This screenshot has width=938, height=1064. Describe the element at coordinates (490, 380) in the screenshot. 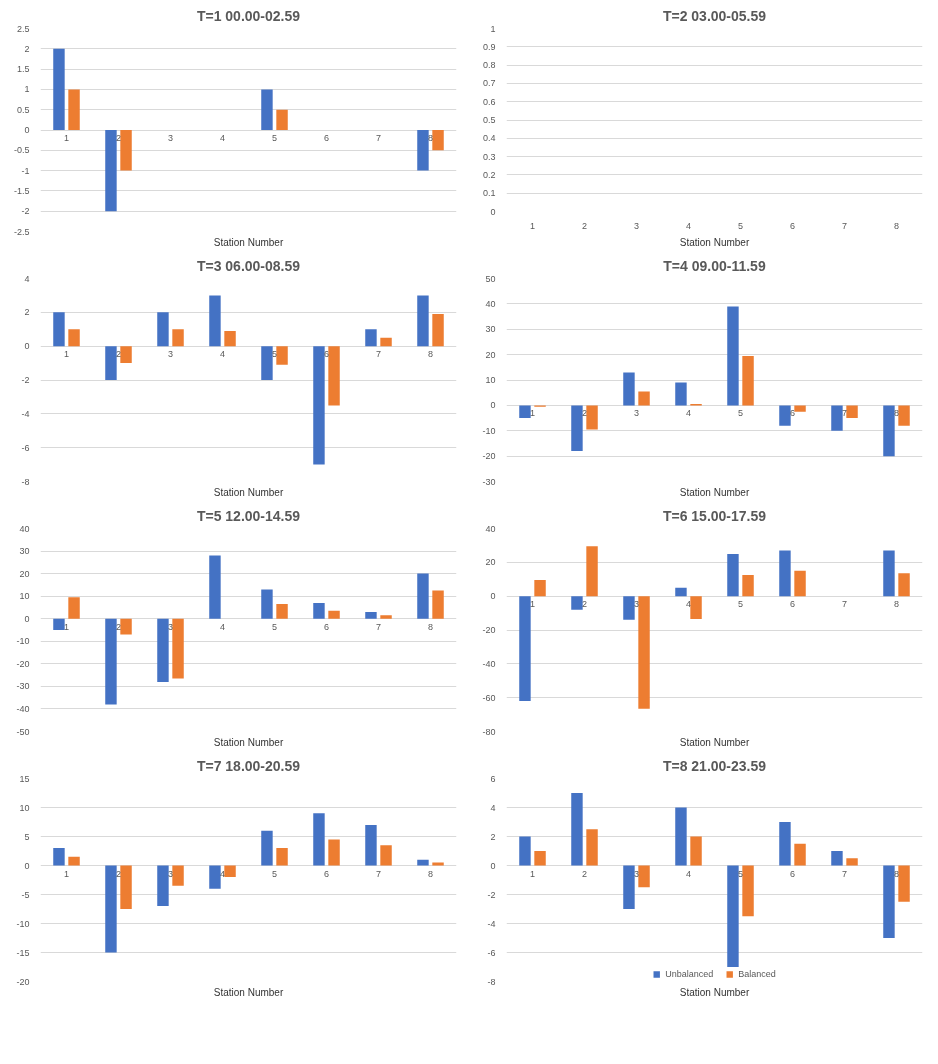

I see `y-tick-label: 10` at that location.